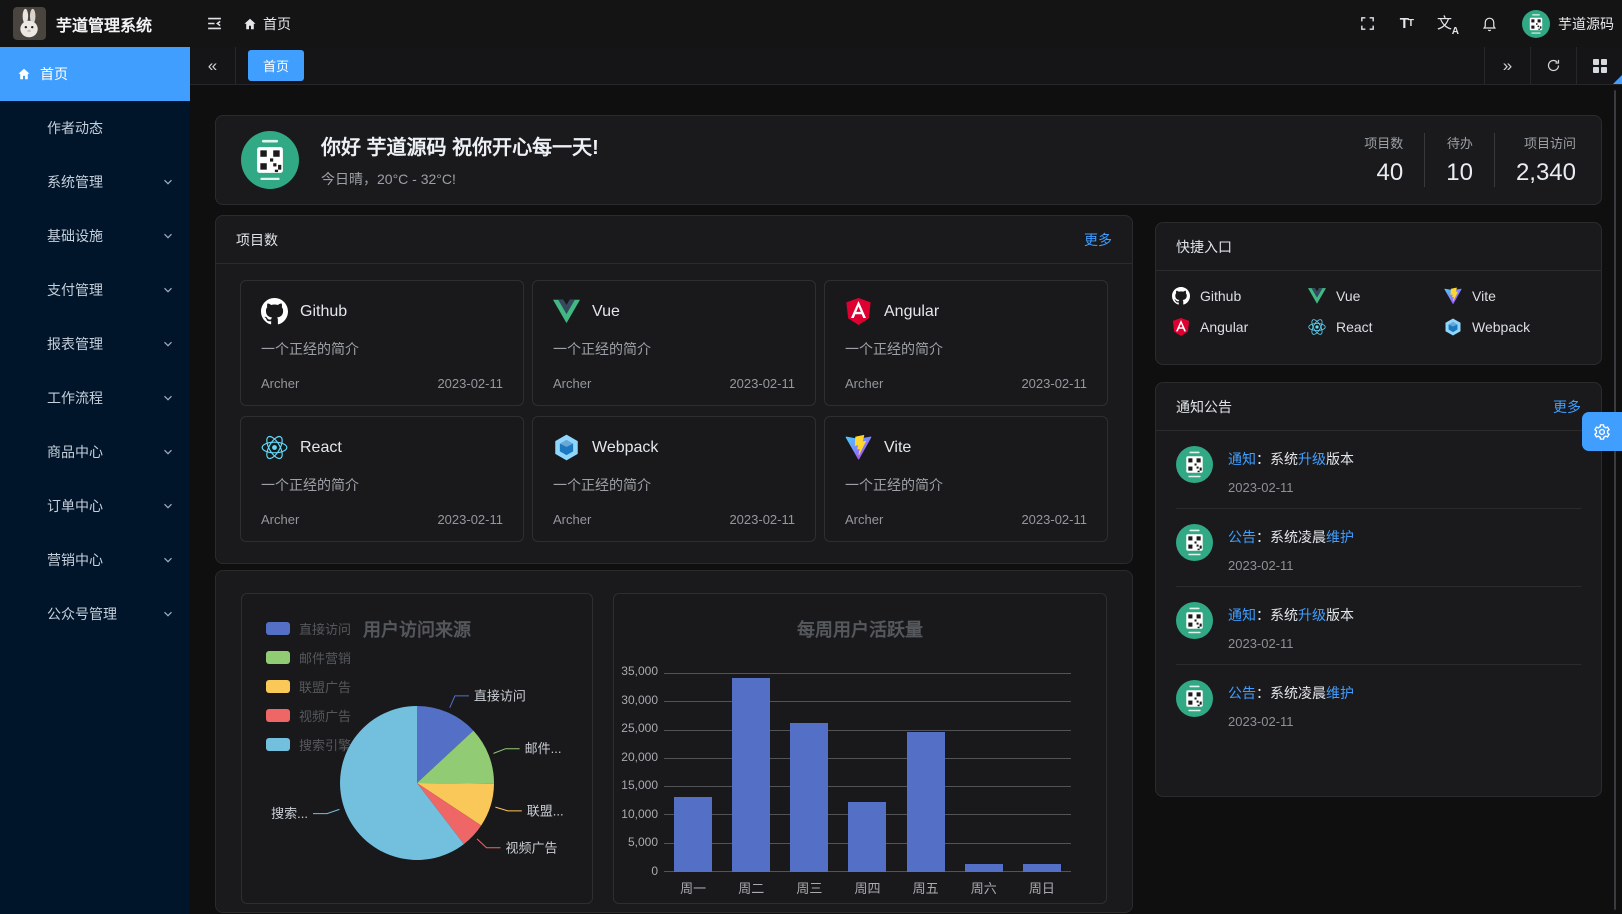  I want to click on legend-label: 联盟广告, so click(325, 687).